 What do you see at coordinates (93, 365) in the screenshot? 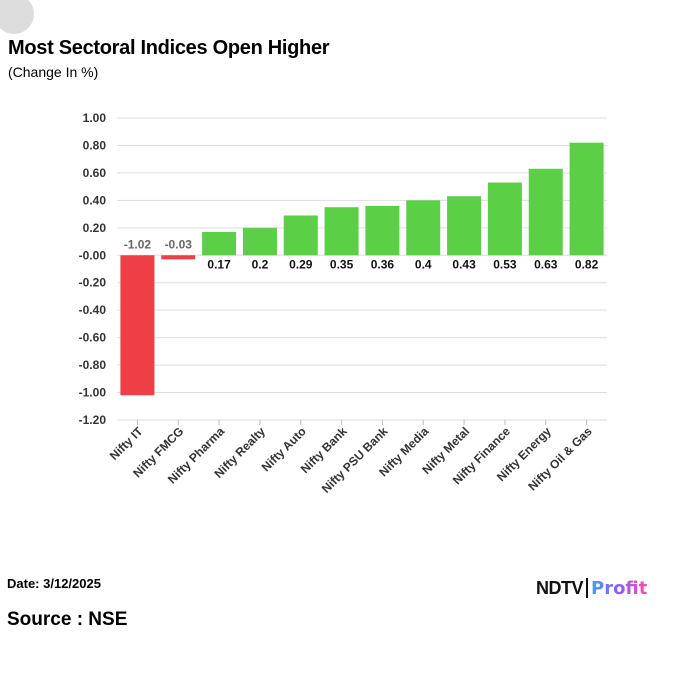
I see `y-tick-label: -0.80` at bounding box center [93, 365].